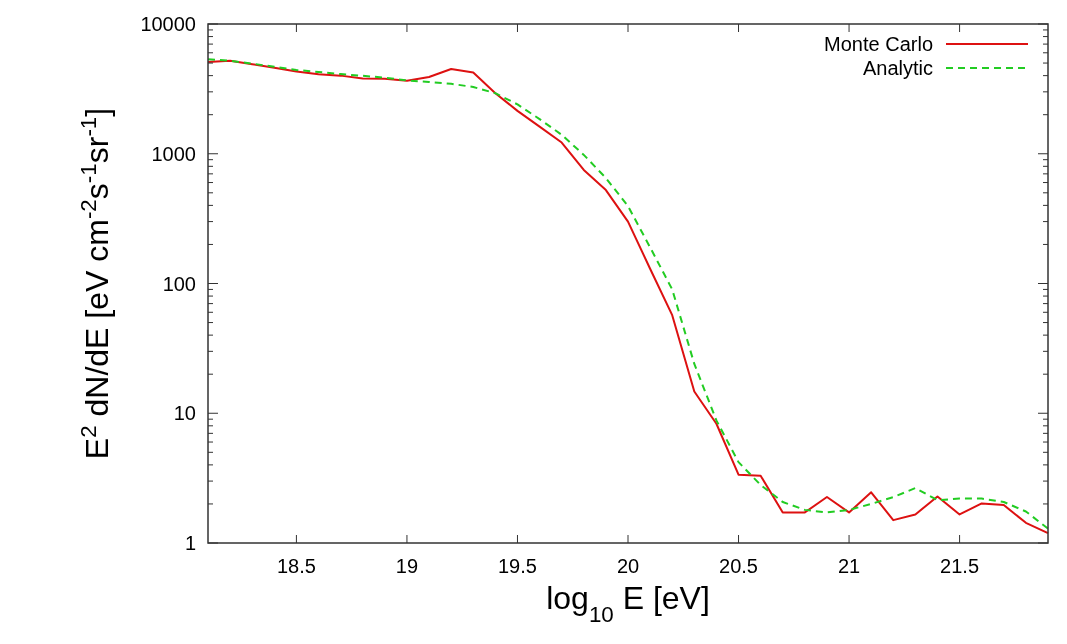 This screenshot has height=644, width=1067. What do you see at coordinates (738, 566) in the screenshot?
I see `x-tick-label: 20.5` at bounding box center [738, 566].